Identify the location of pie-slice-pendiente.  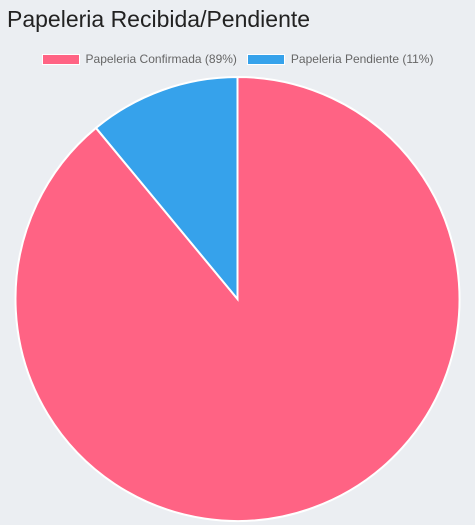
(166, 188).